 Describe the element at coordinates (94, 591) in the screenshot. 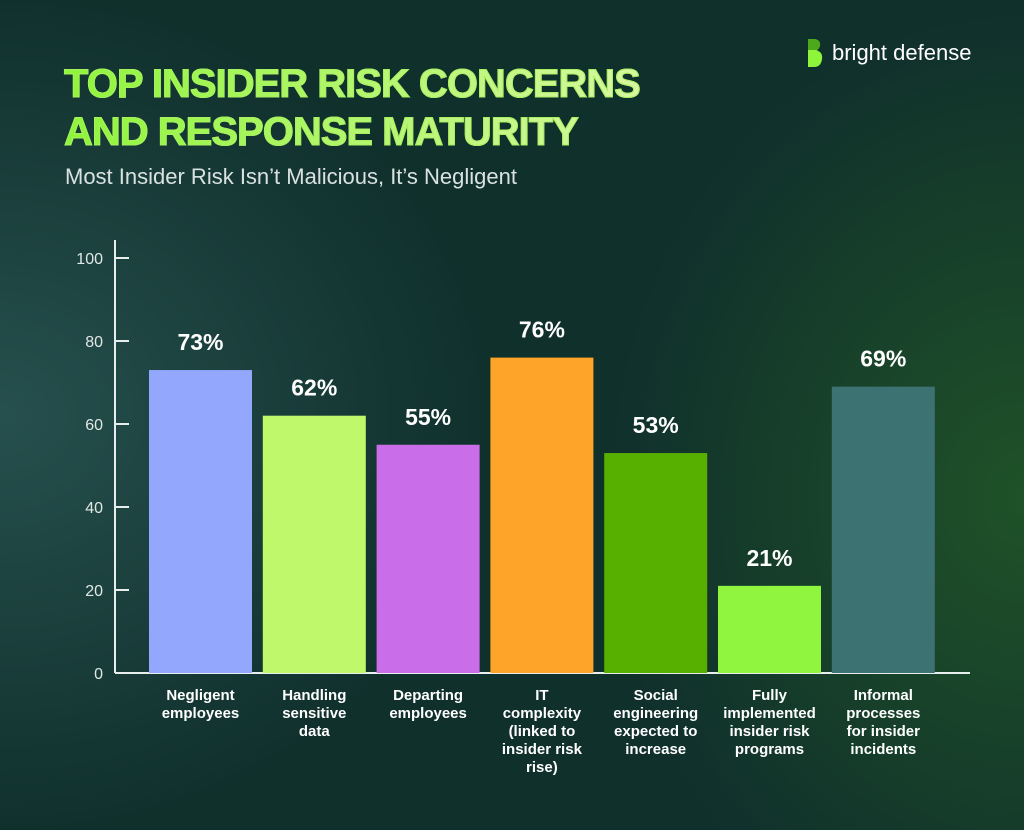

I see `y-tick-label: 20` at that location.